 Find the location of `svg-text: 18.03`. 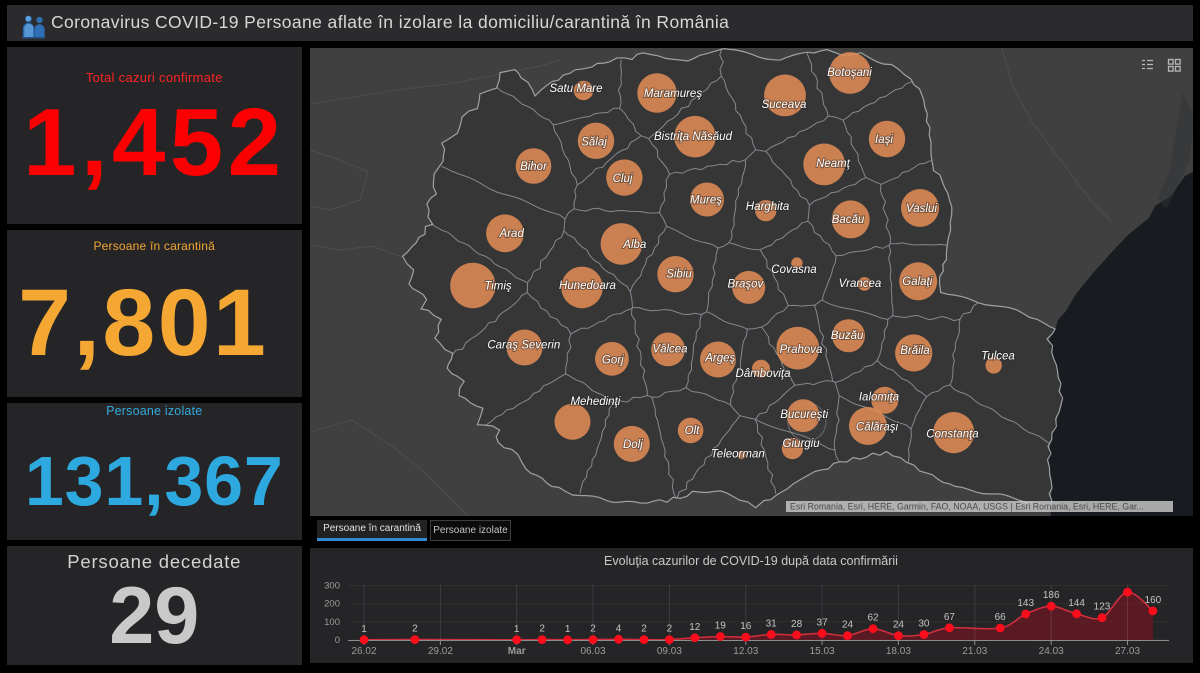

svg-text: 18.03 is located at coordinates (898, 651).